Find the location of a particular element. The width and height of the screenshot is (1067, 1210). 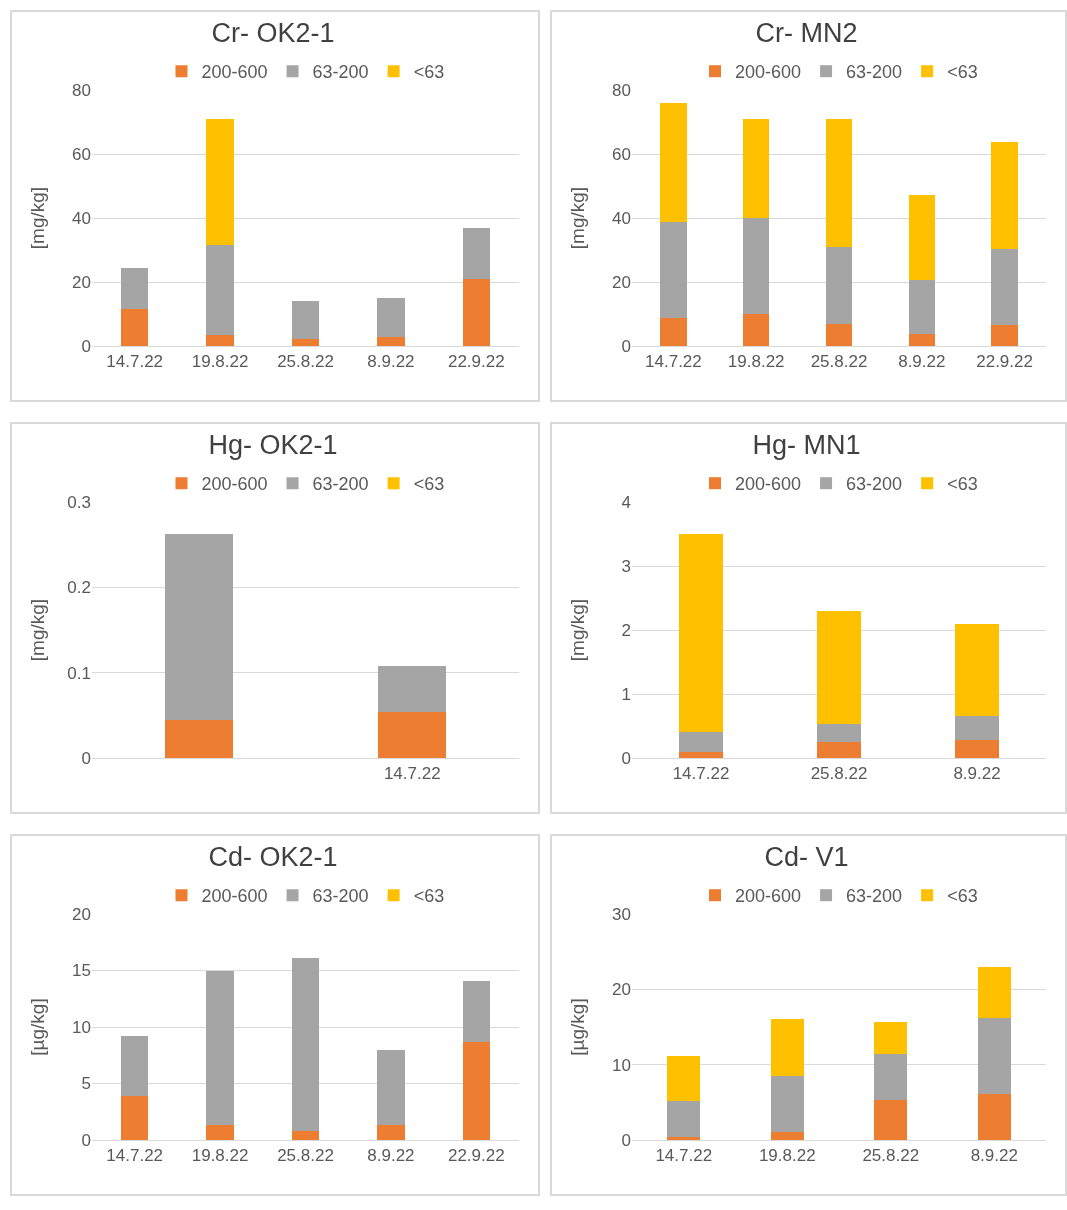

y-tick-label: 4 is located at coordinates (626, 502).